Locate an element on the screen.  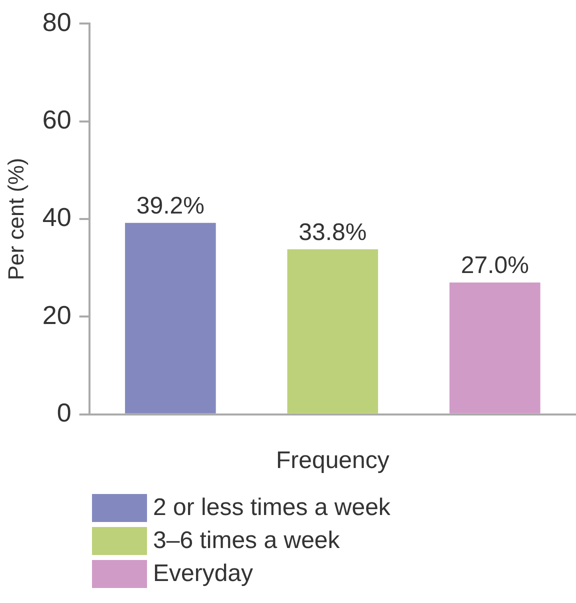
data-label: 33.8% is located at coordinates (332, 232).